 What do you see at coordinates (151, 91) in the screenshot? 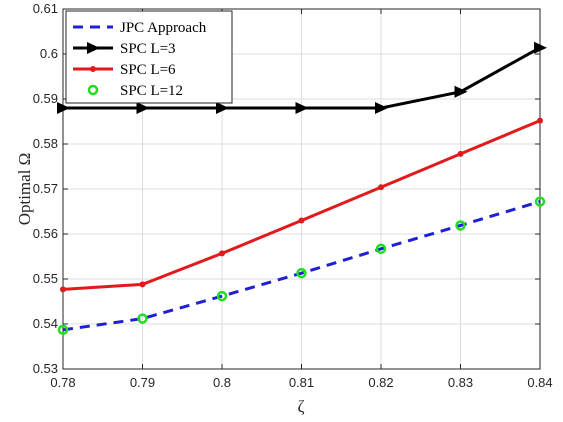
I see `legend-label: SPC L=12` at bounding box center [151, 91].